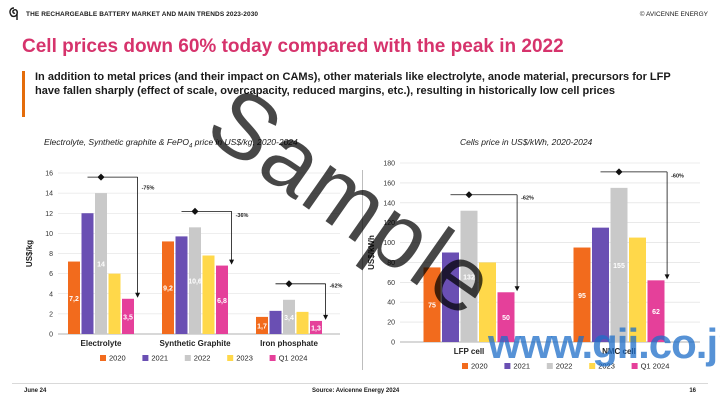  I want to click on x-tick-label: NMC cell, so click(619, 351).